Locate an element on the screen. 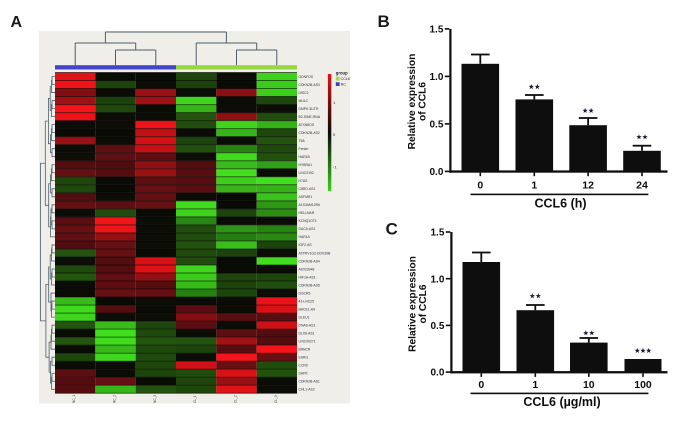  svg-text: CL_2 is located at coordinates (236, 399).